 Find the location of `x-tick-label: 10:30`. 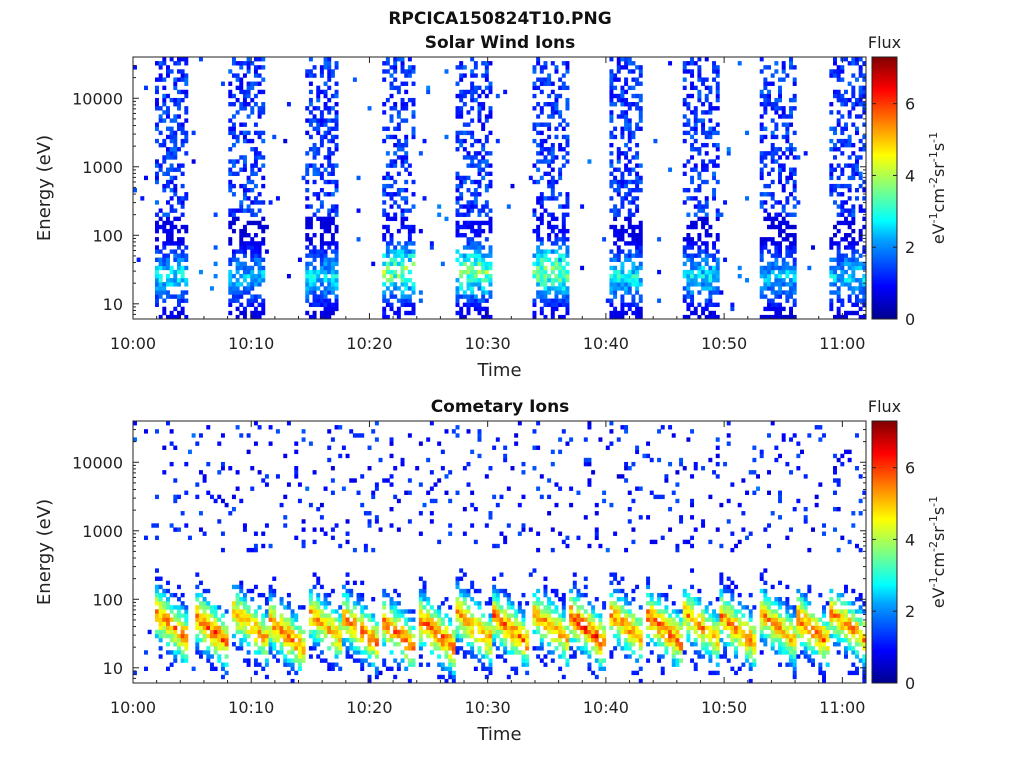

x-tick-label: 10:30 is located at coordinates (488, 343).